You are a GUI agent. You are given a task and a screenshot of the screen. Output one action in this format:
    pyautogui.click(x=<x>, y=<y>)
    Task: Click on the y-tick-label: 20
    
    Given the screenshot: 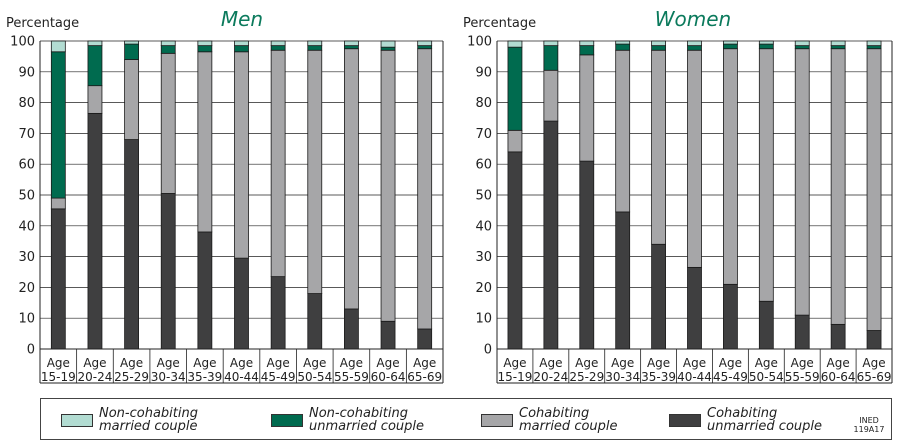 What is the action you would take?
    pyautogui.click(x=483, y=288)
    